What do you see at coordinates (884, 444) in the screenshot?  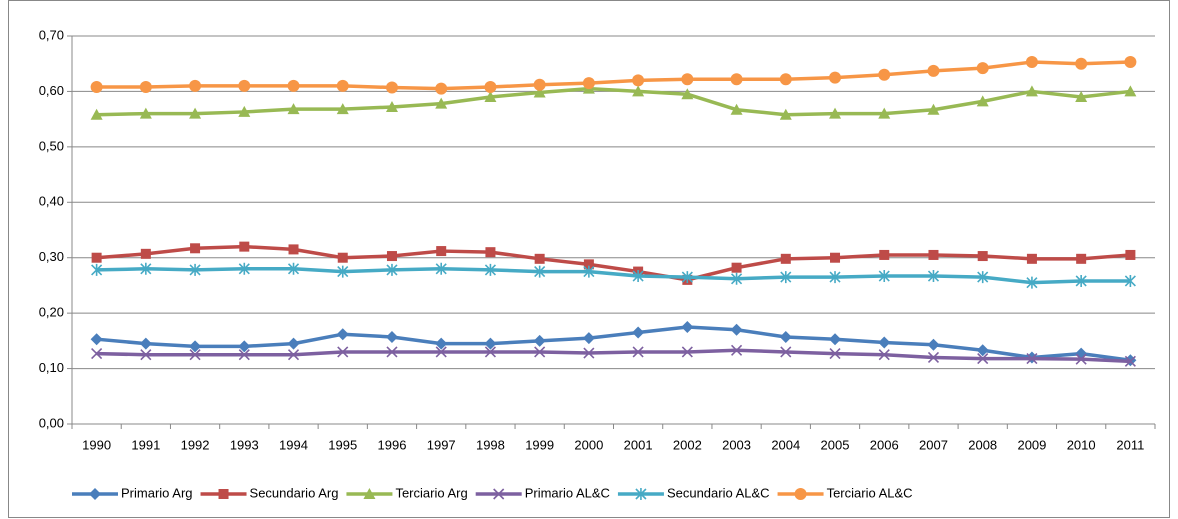 I see `x-tick-label: 2006` at bounding box center [884, 444].